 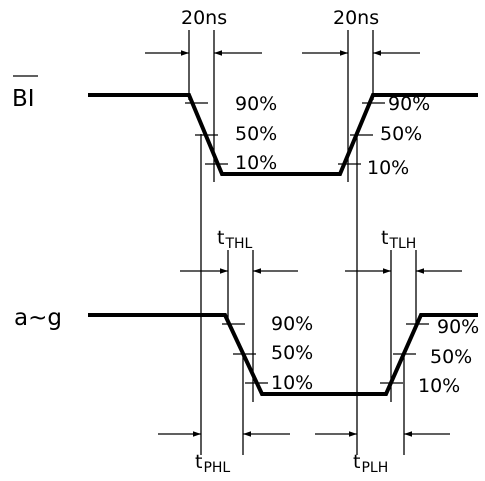 I want to click on bi-rise-level-10: 10%, so click(x=388, y=168).